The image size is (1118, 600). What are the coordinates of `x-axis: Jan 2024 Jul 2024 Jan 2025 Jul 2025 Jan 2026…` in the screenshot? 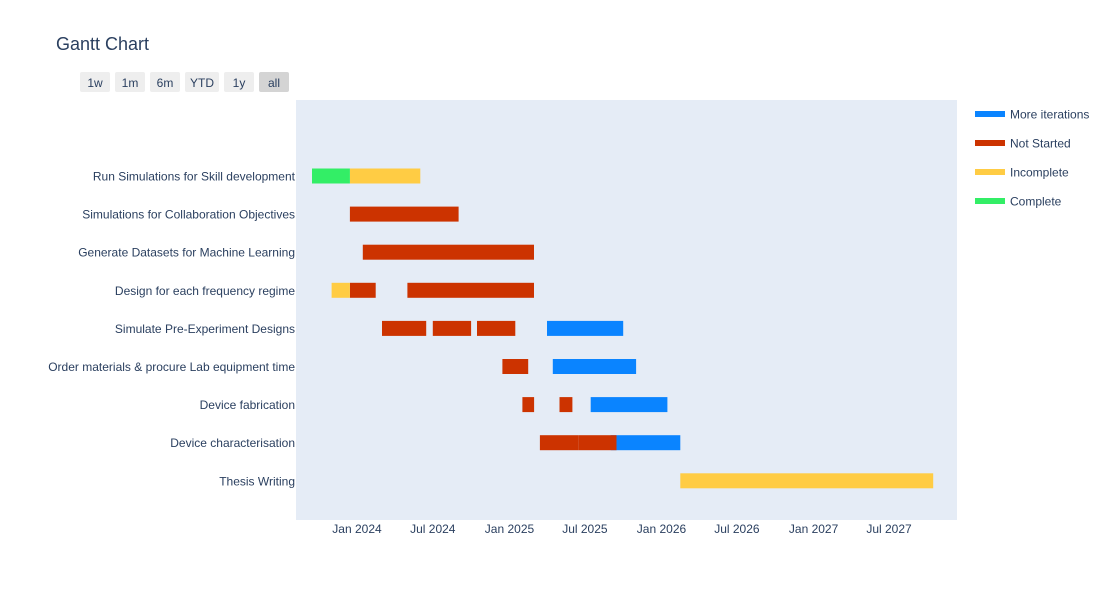 It's located at (622, 529).